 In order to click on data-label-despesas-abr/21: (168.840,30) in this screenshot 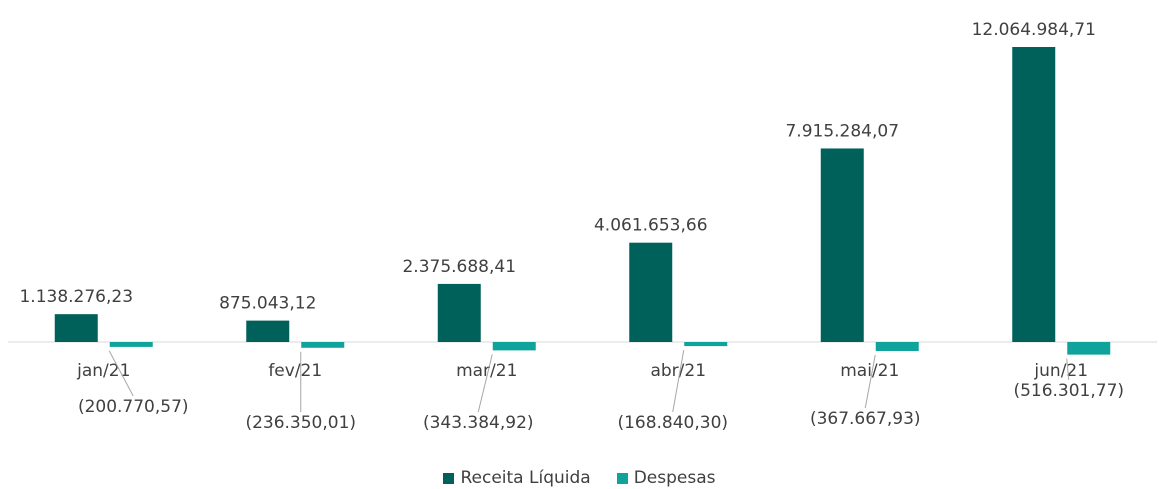, I will do `click(672, 423)`.